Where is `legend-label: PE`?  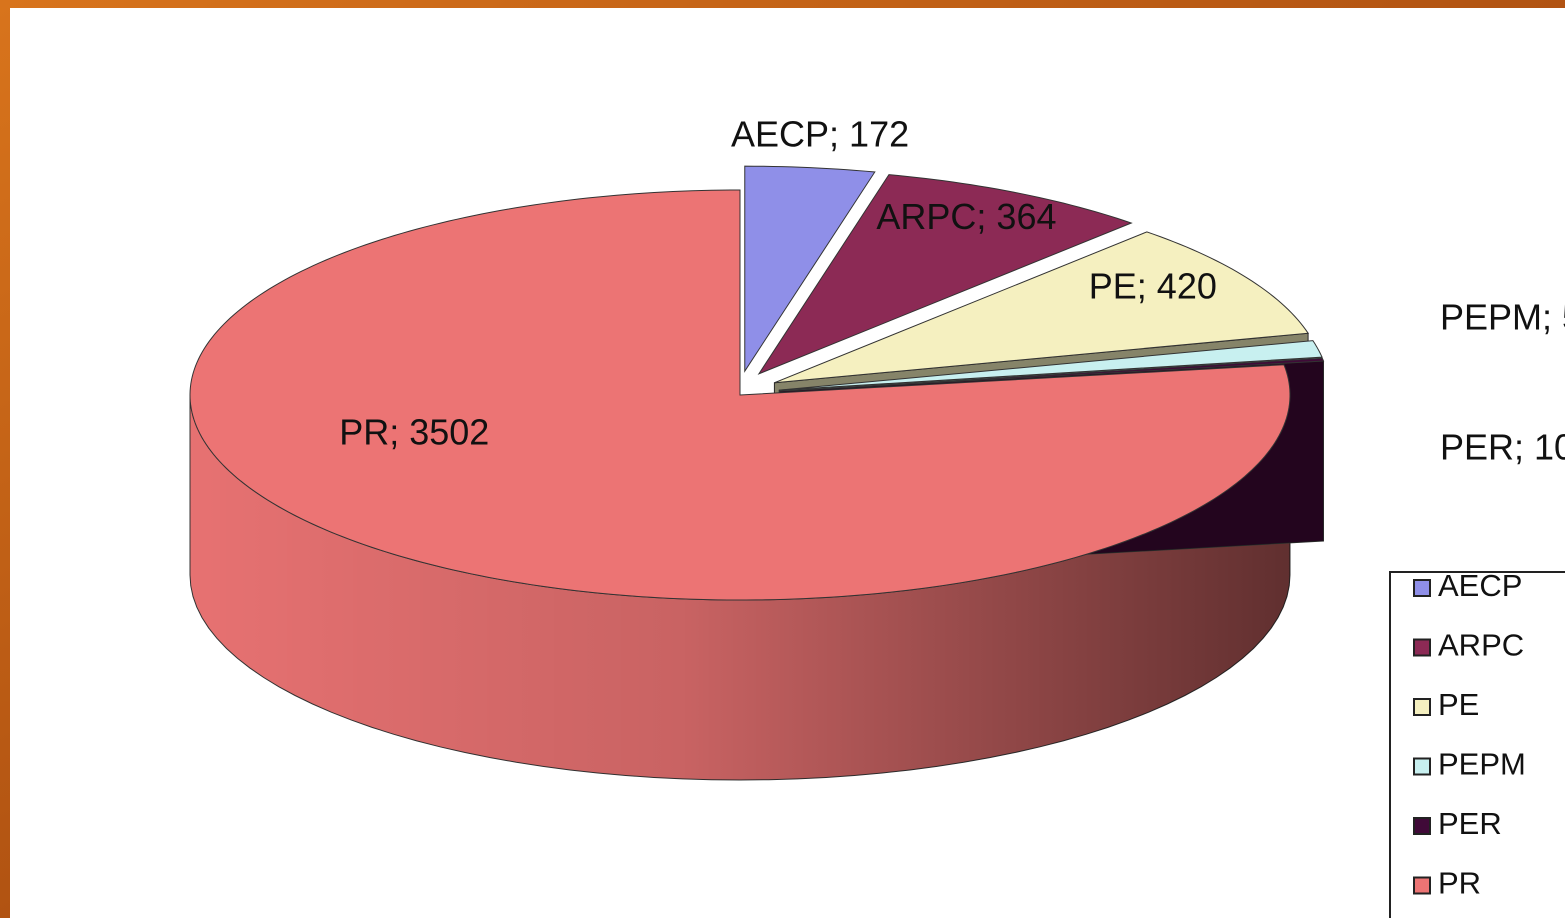
legend-label: PE is located at coordinates (1458, 704).